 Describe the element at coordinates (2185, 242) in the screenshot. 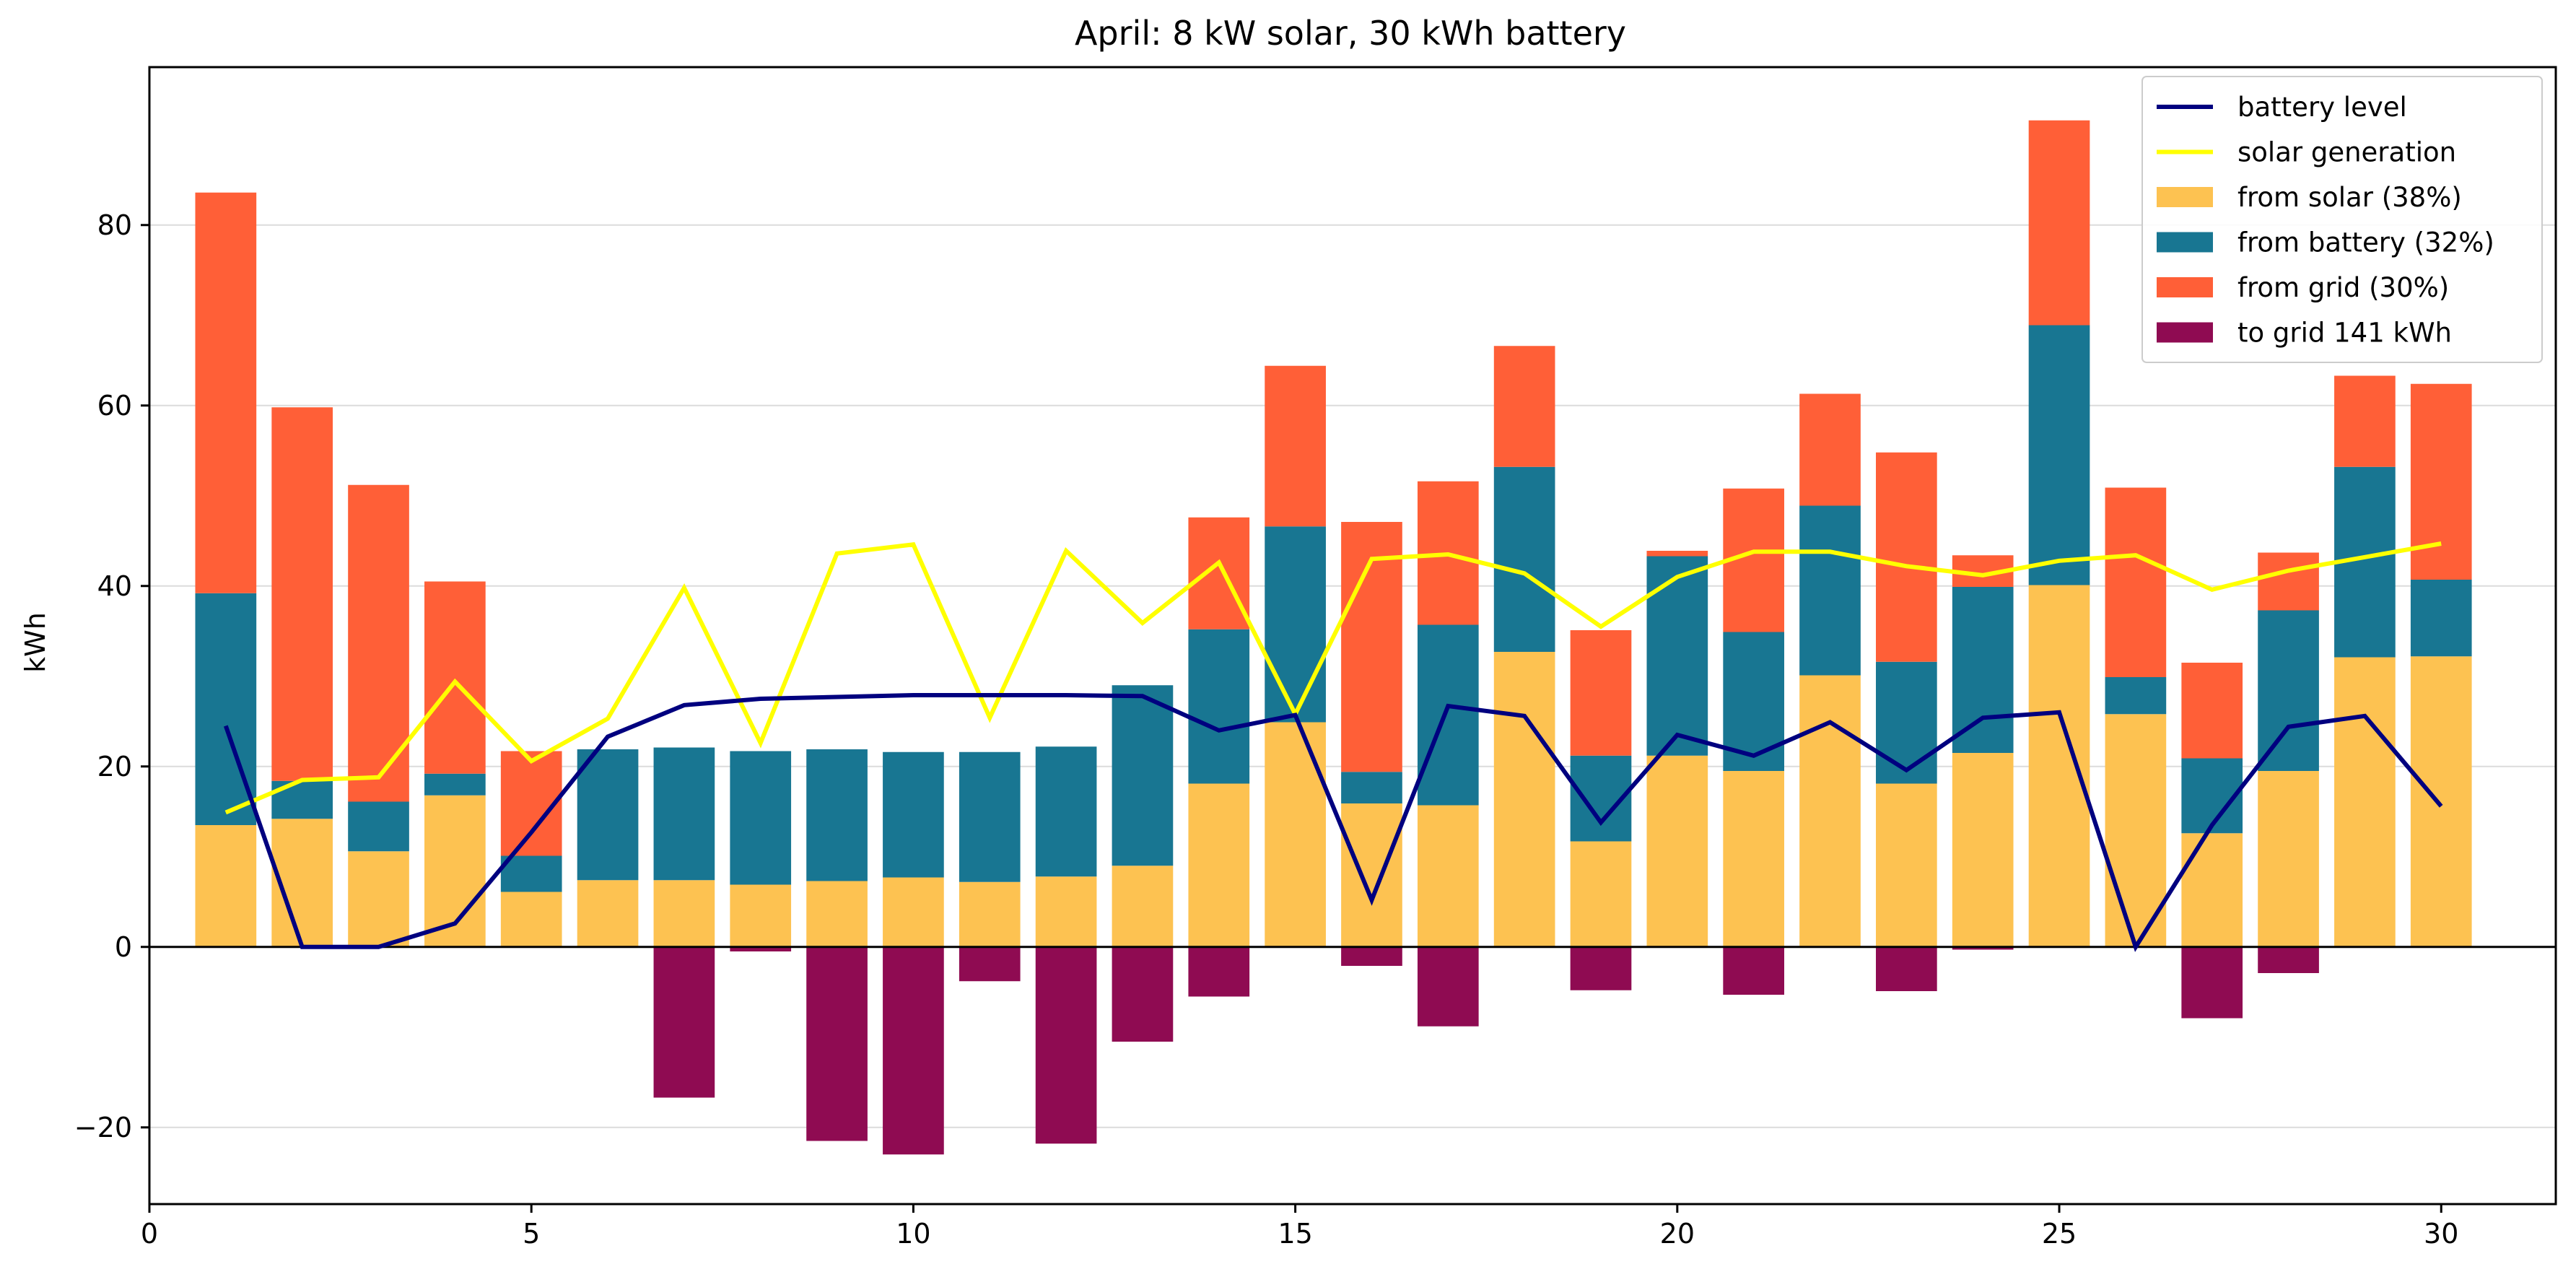

I see `legend-swatch-from-battery` at that location.